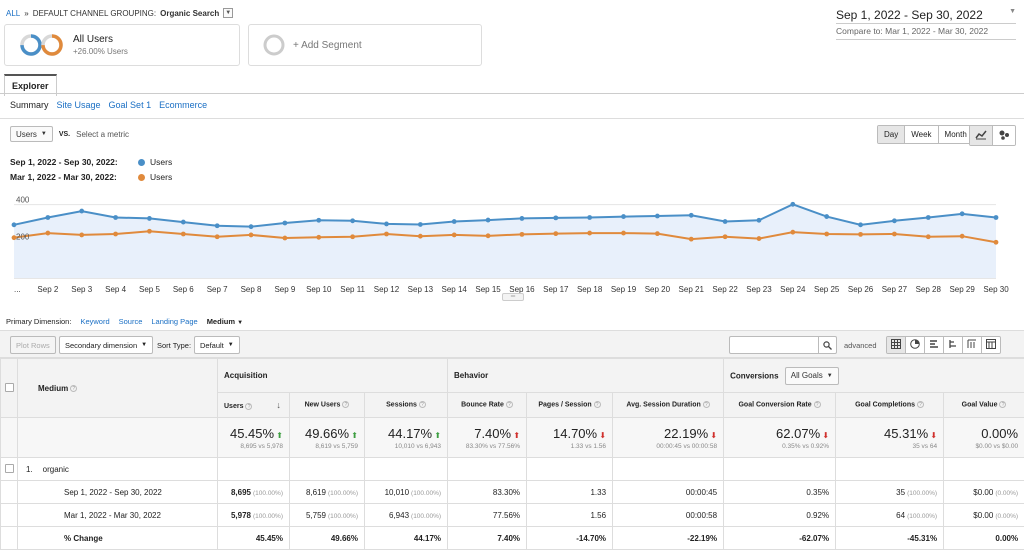  Describe the element at coordinates (95, 321) in the screenshot. I see `dimension-keyword: Keyword` at that location.